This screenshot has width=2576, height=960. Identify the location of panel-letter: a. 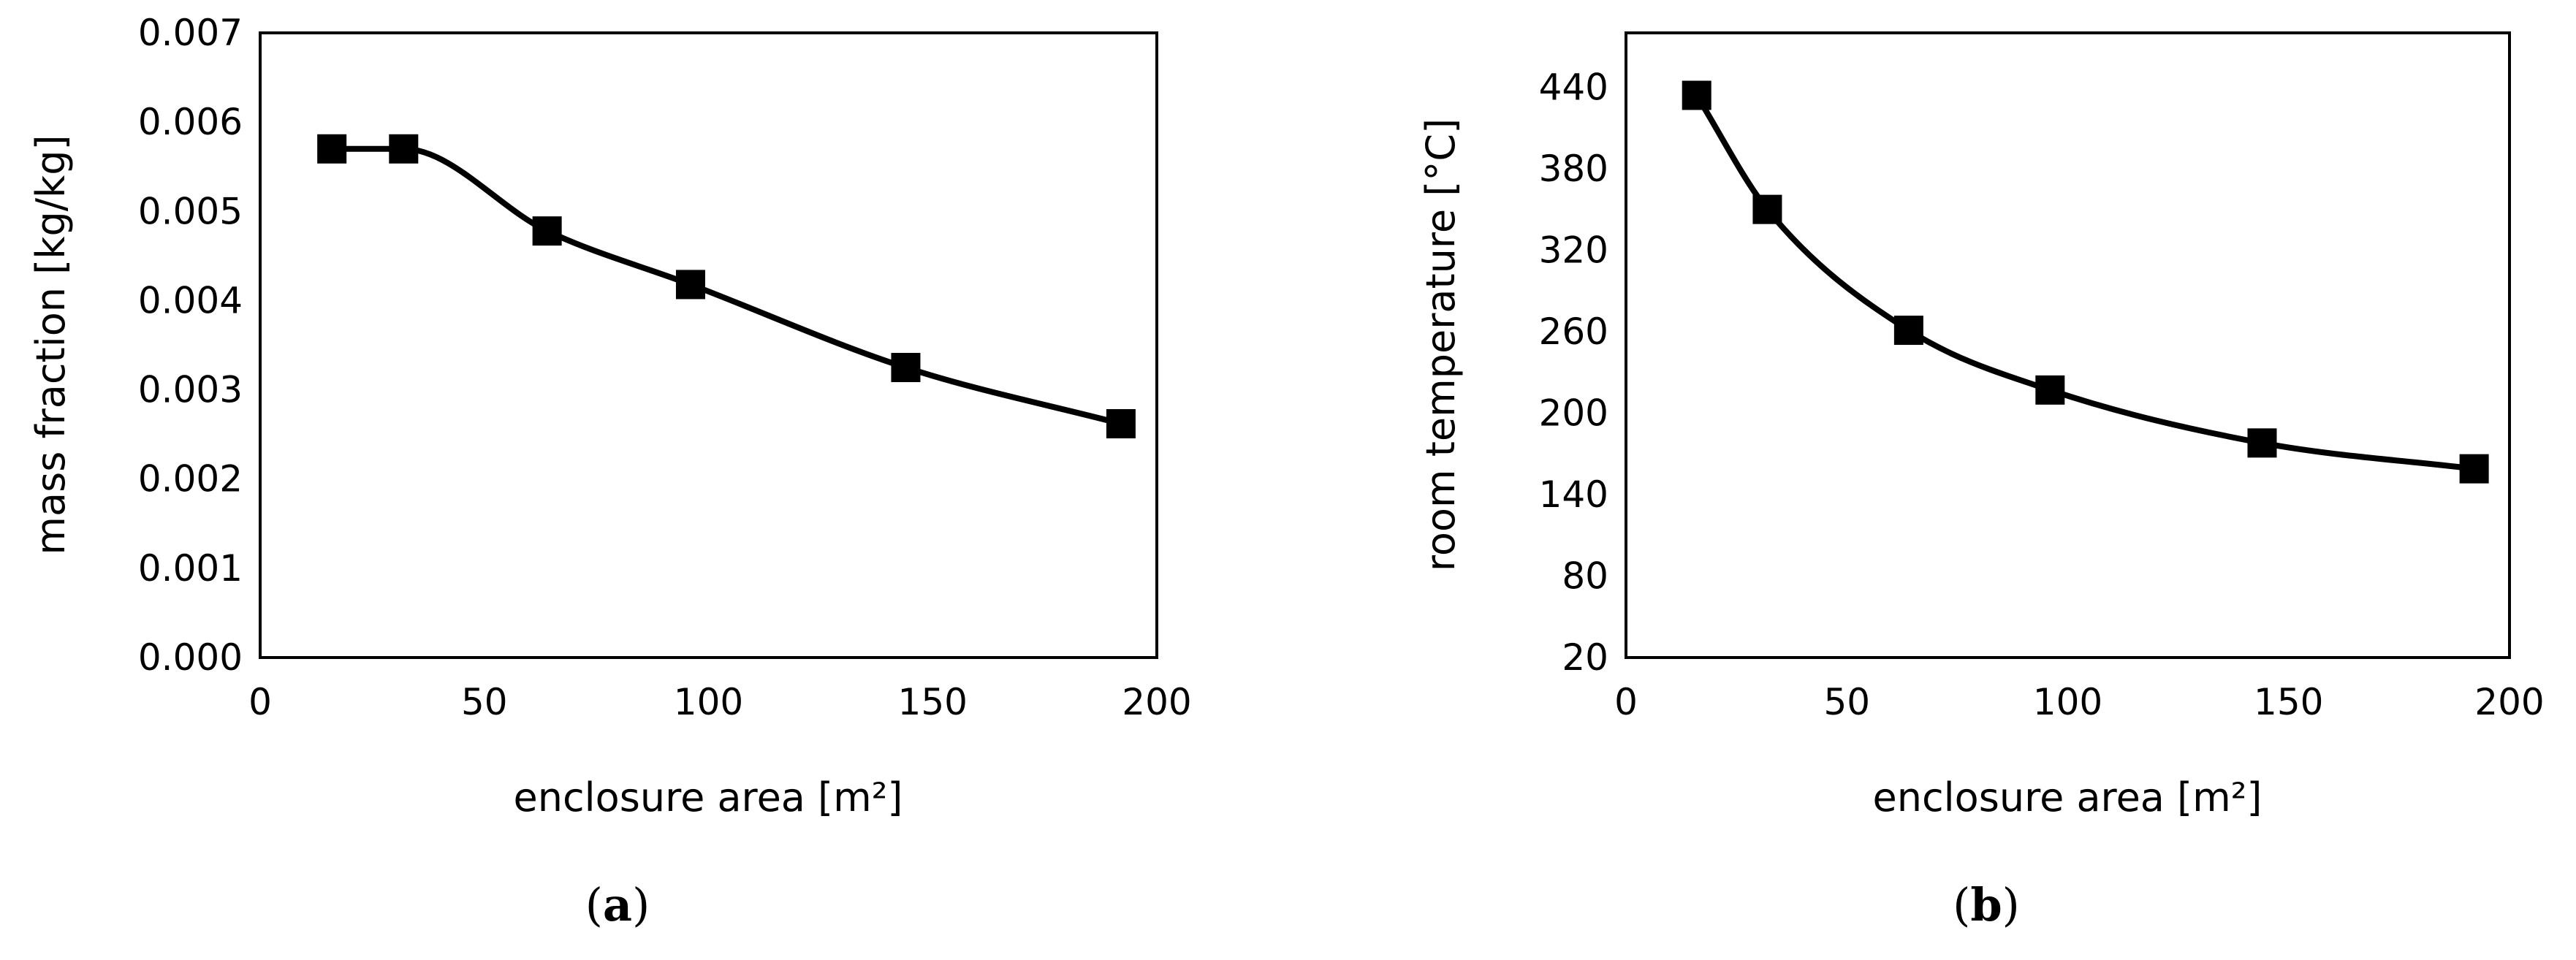
(617, 905).